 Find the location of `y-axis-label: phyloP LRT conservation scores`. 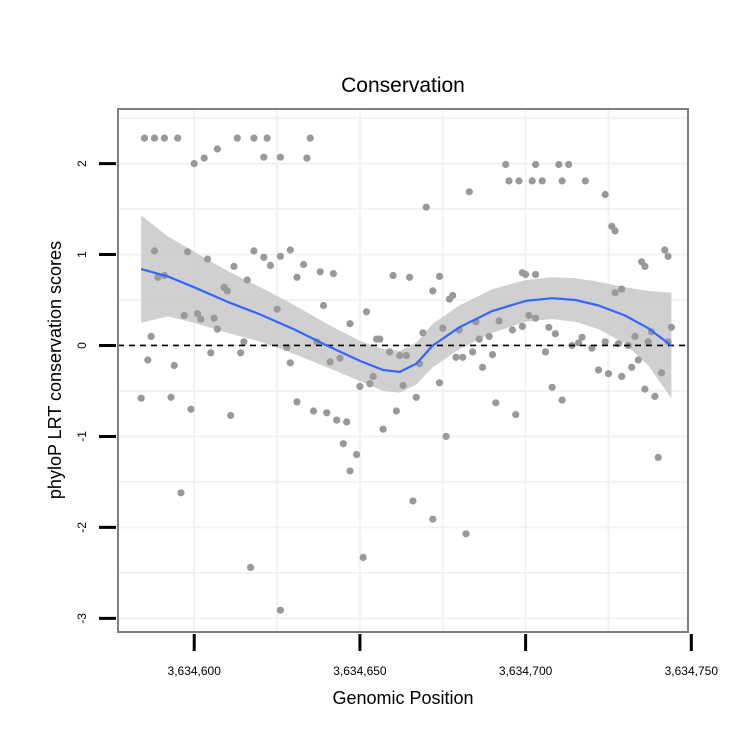

y-axis-label: phyloP LRT conservation scores is located at coordinates (55, 370).